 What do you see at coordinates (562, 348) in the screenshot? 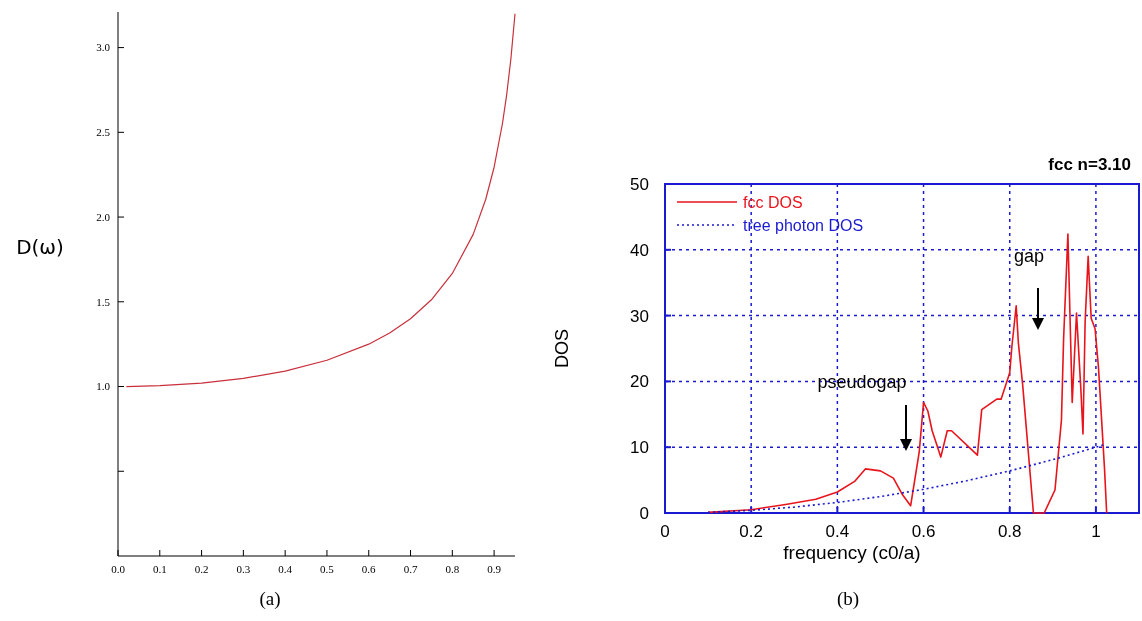
I see `y-axis-title: DOS` at bounding box center [562, 348].